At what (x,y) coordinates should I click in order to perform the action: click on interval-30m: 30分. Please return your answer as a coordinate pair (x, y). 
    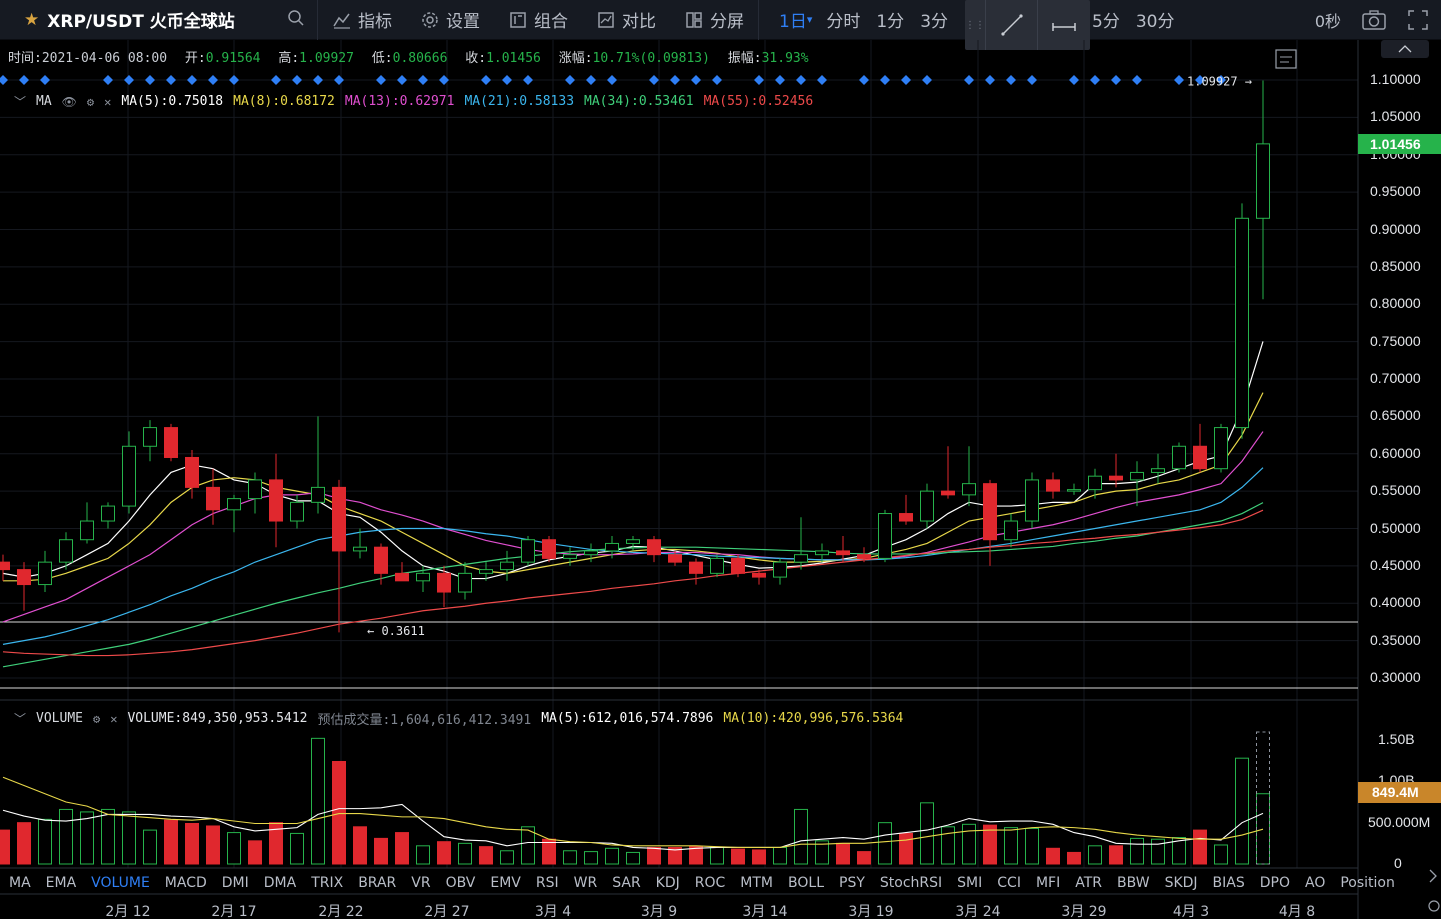
    Looking at the image, I should click on (1155, 22).